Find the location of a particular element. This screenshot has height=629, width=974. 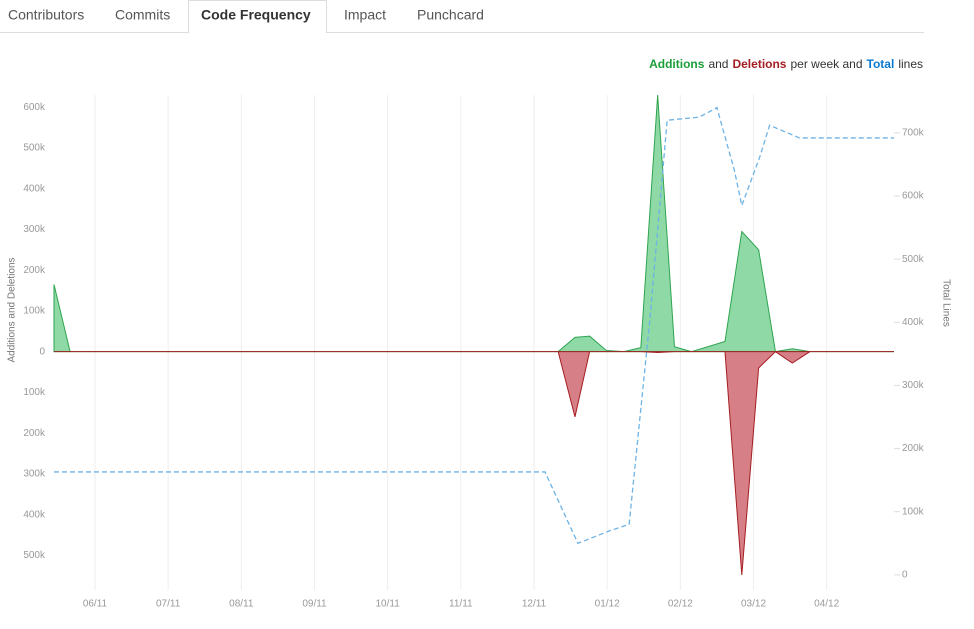

x-tick-label: 06/11 is located at coordinates (95, 604).